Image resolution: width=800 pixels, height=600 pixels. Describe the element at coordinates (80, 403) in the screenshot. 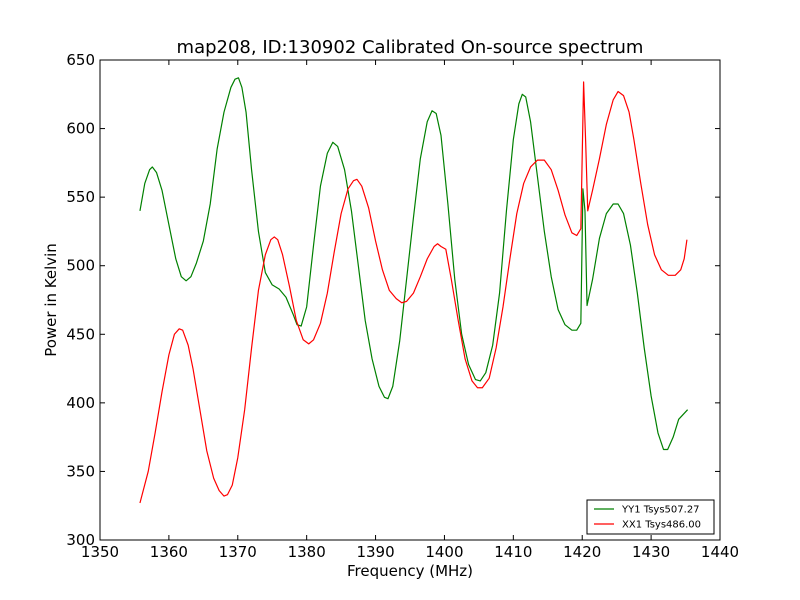

I see `y-tick-label: 400` at that location.